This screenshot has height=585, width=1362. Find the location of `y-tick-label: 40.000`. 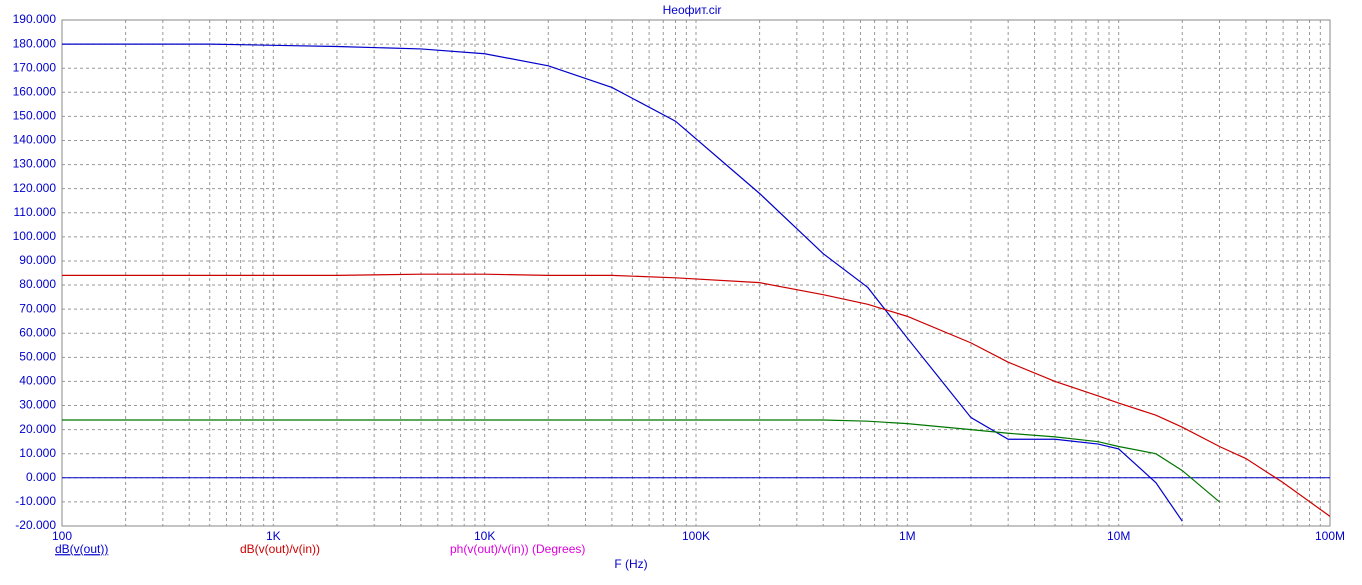

y-tick-label: 40.000 is located at coordinates (37, 381).